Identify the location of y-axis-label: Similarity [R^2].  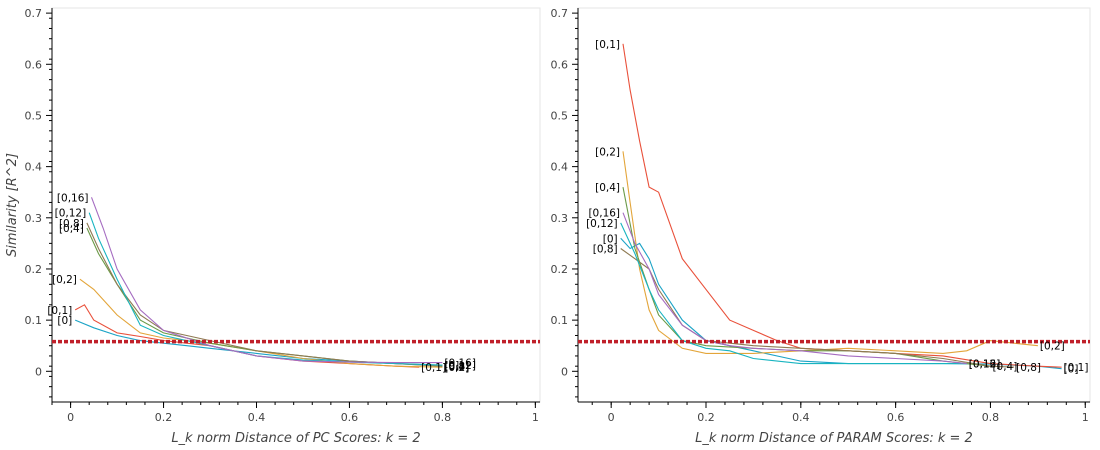
(12, 205).